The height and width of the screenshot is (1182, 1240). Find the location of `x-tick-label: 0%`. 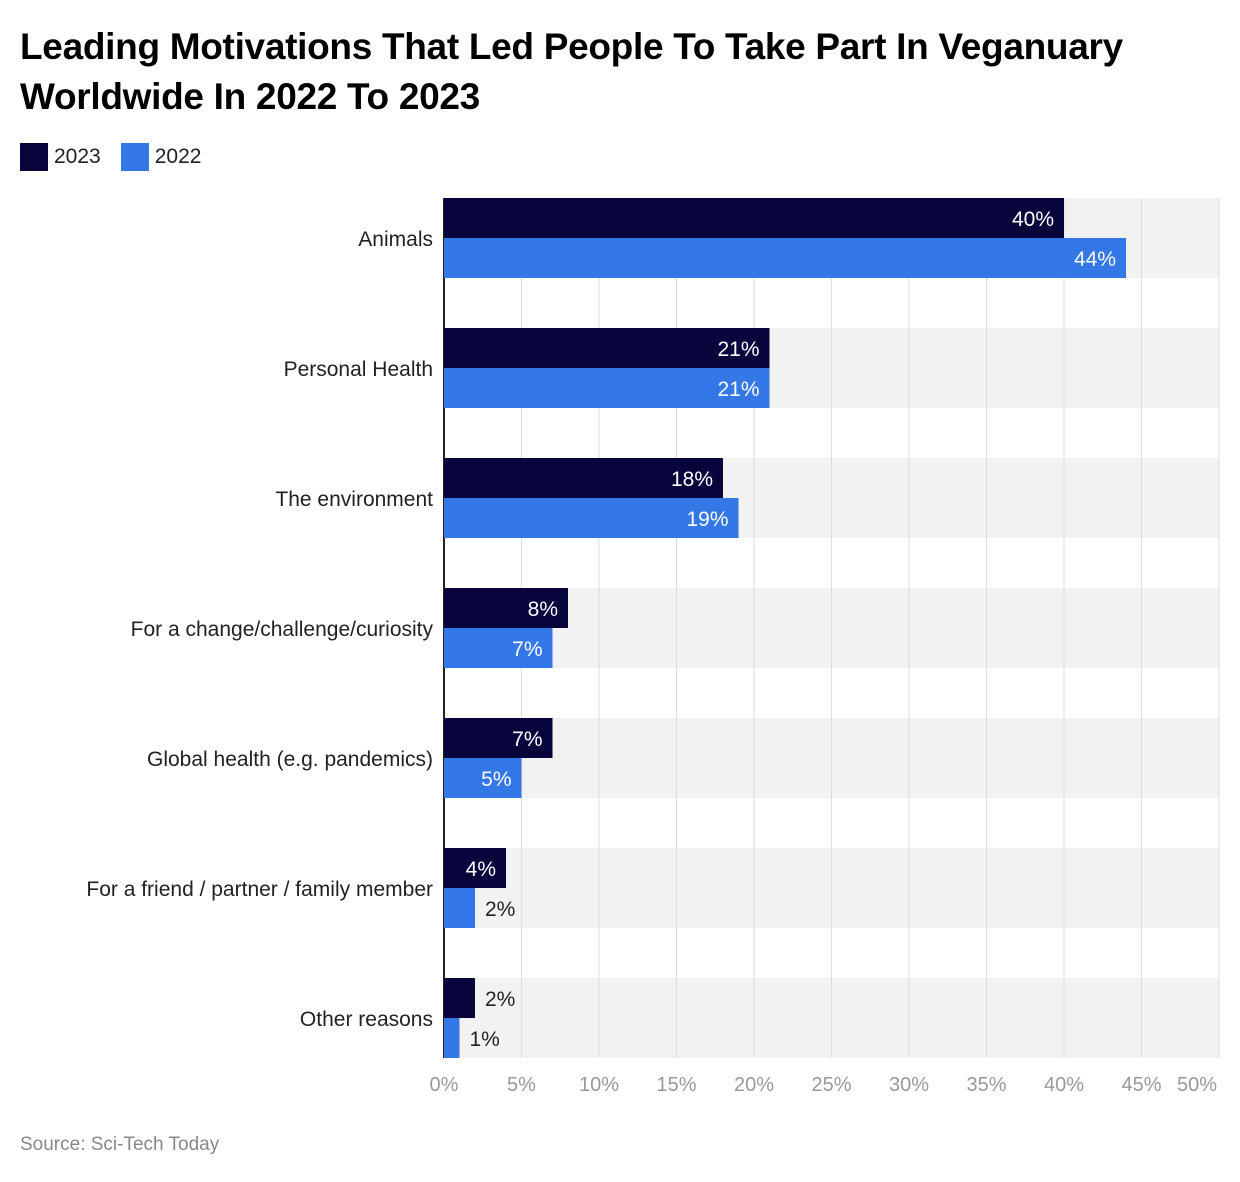

x-tick-label: 0% is located at coordinates (444, 1085).